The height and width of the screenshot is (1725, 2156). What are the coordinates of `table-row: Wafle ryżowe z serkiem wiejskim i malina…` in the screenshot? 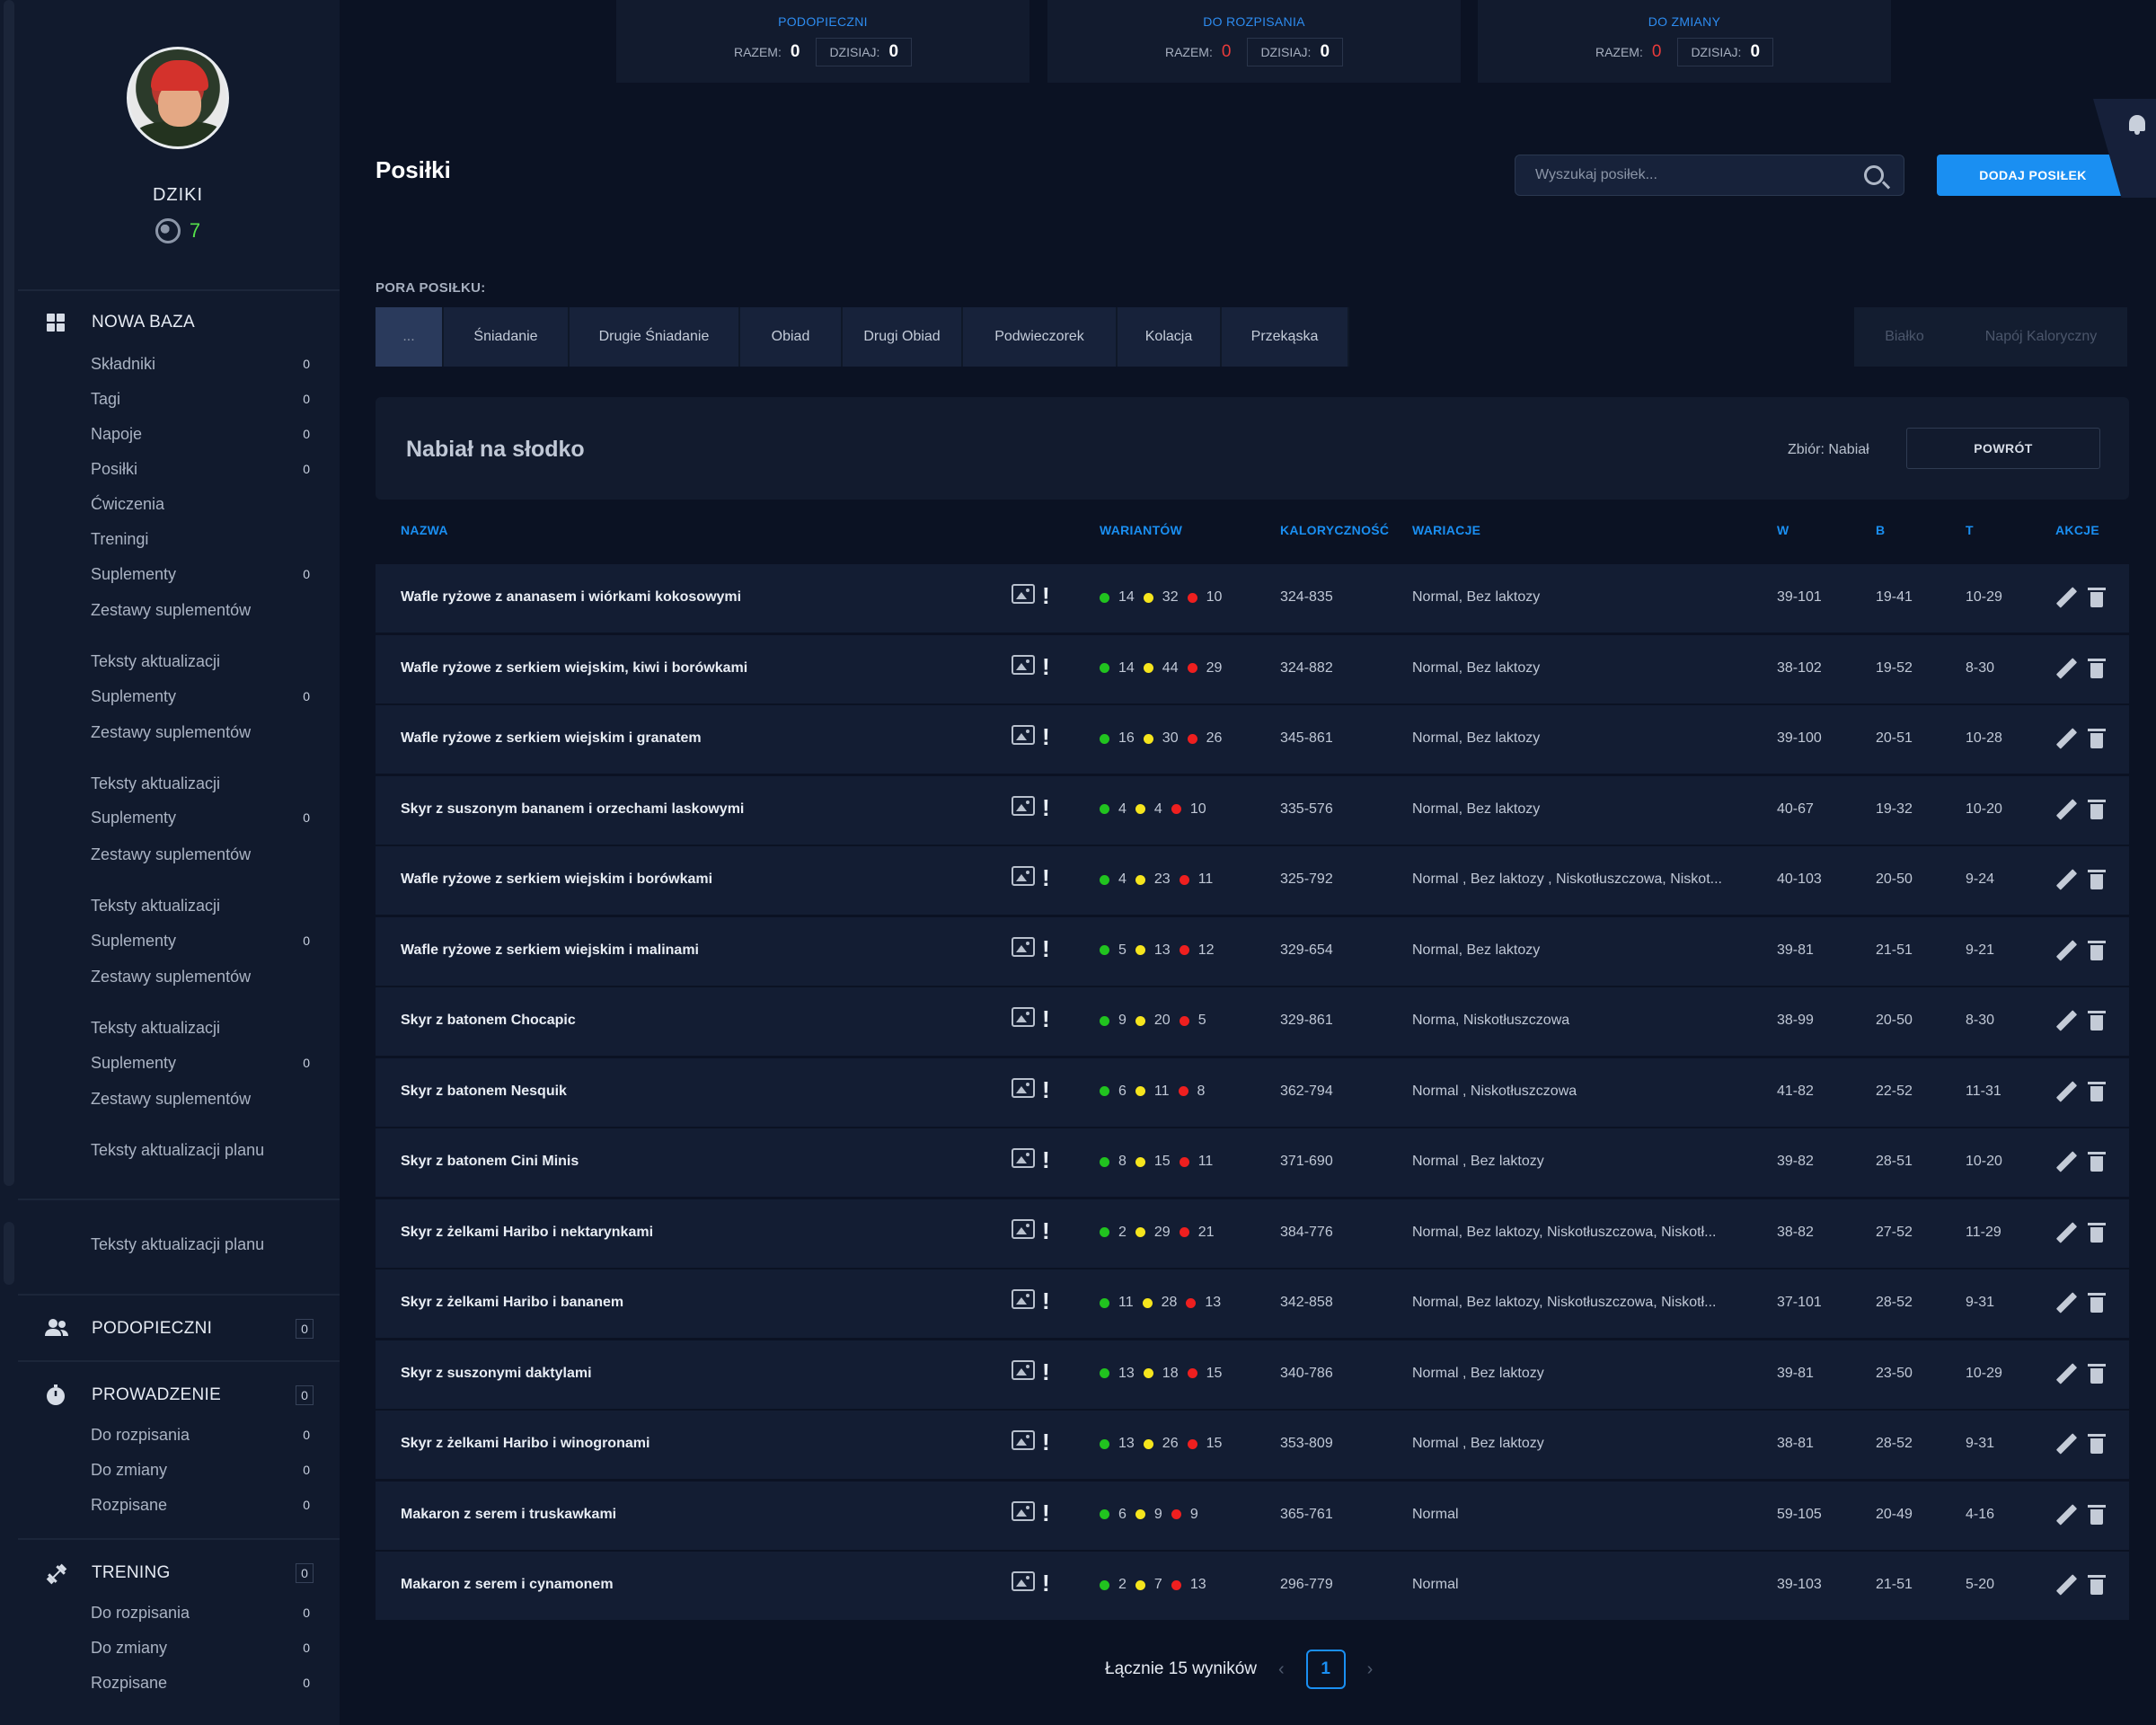 It's located at (1253, 951).